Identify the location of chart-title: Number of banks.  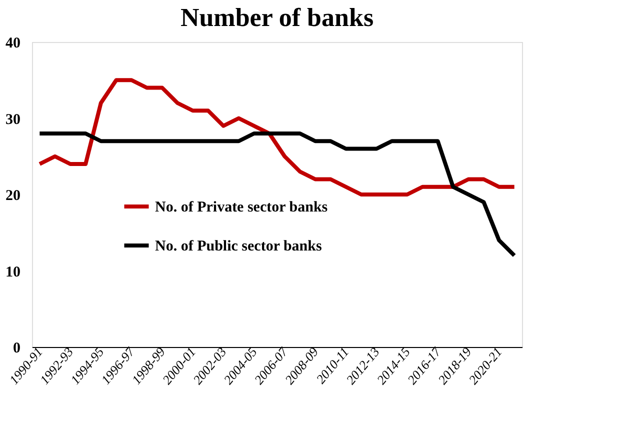
(277, 17).